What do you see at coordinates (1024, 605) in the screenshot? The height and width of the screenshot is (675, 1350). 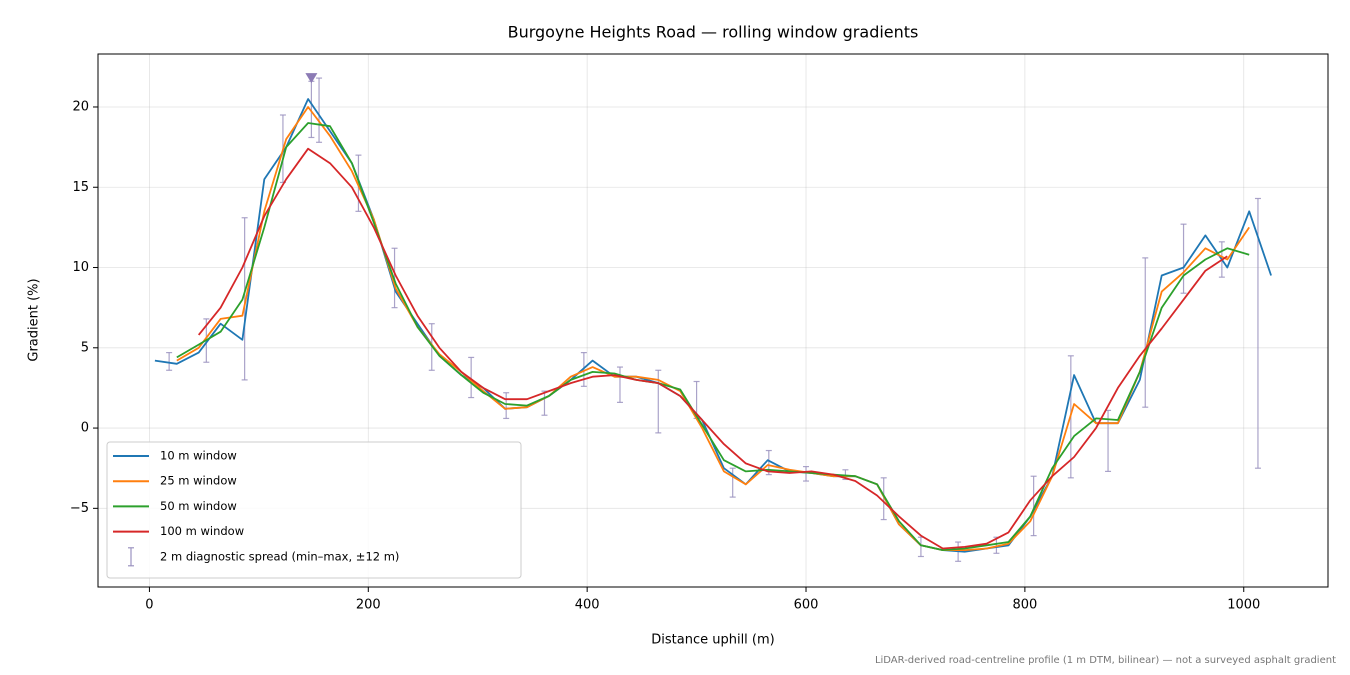 I see `x-tick-label: 800` at bounding box center [1024, 605].